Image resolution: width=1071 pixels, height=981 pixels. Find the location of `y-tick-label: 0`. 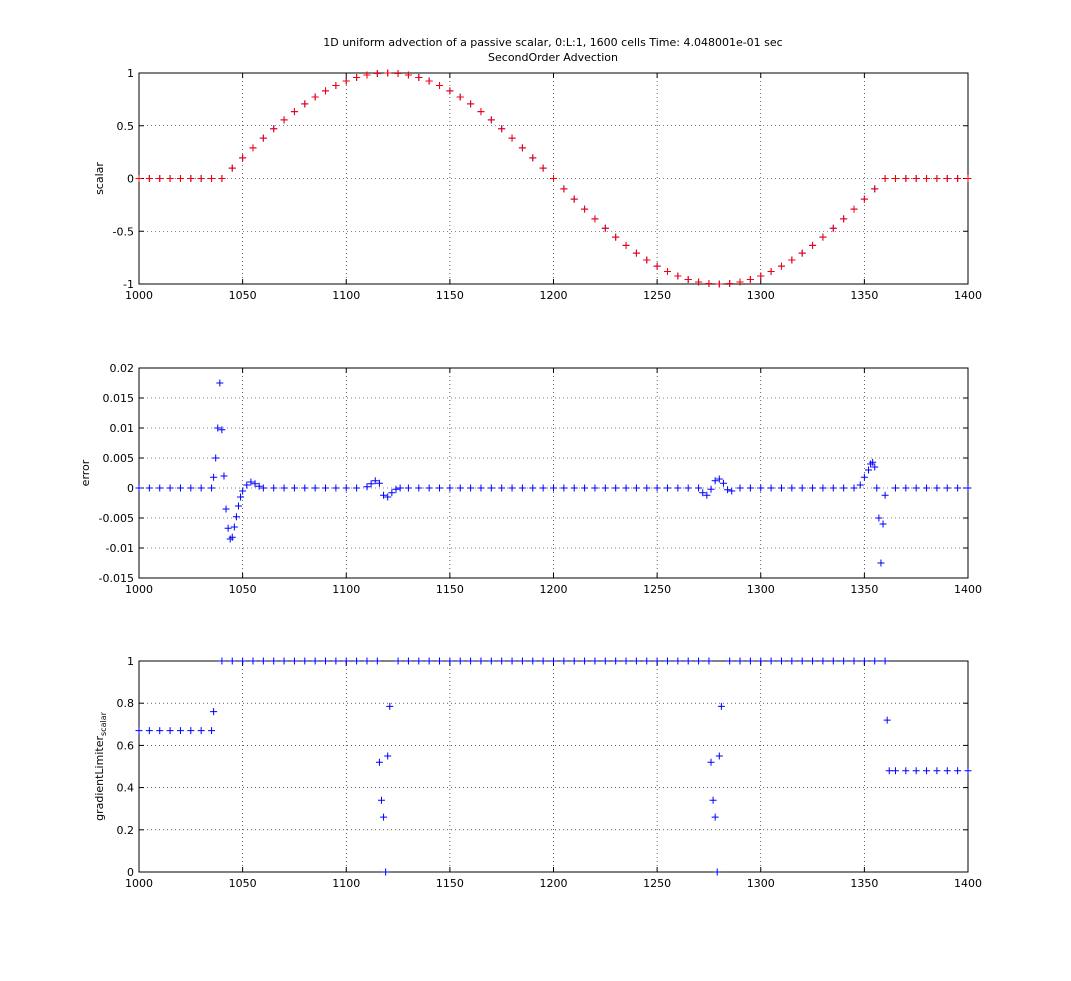

y-tick-label: 0 is located at coordinates (130, 488).